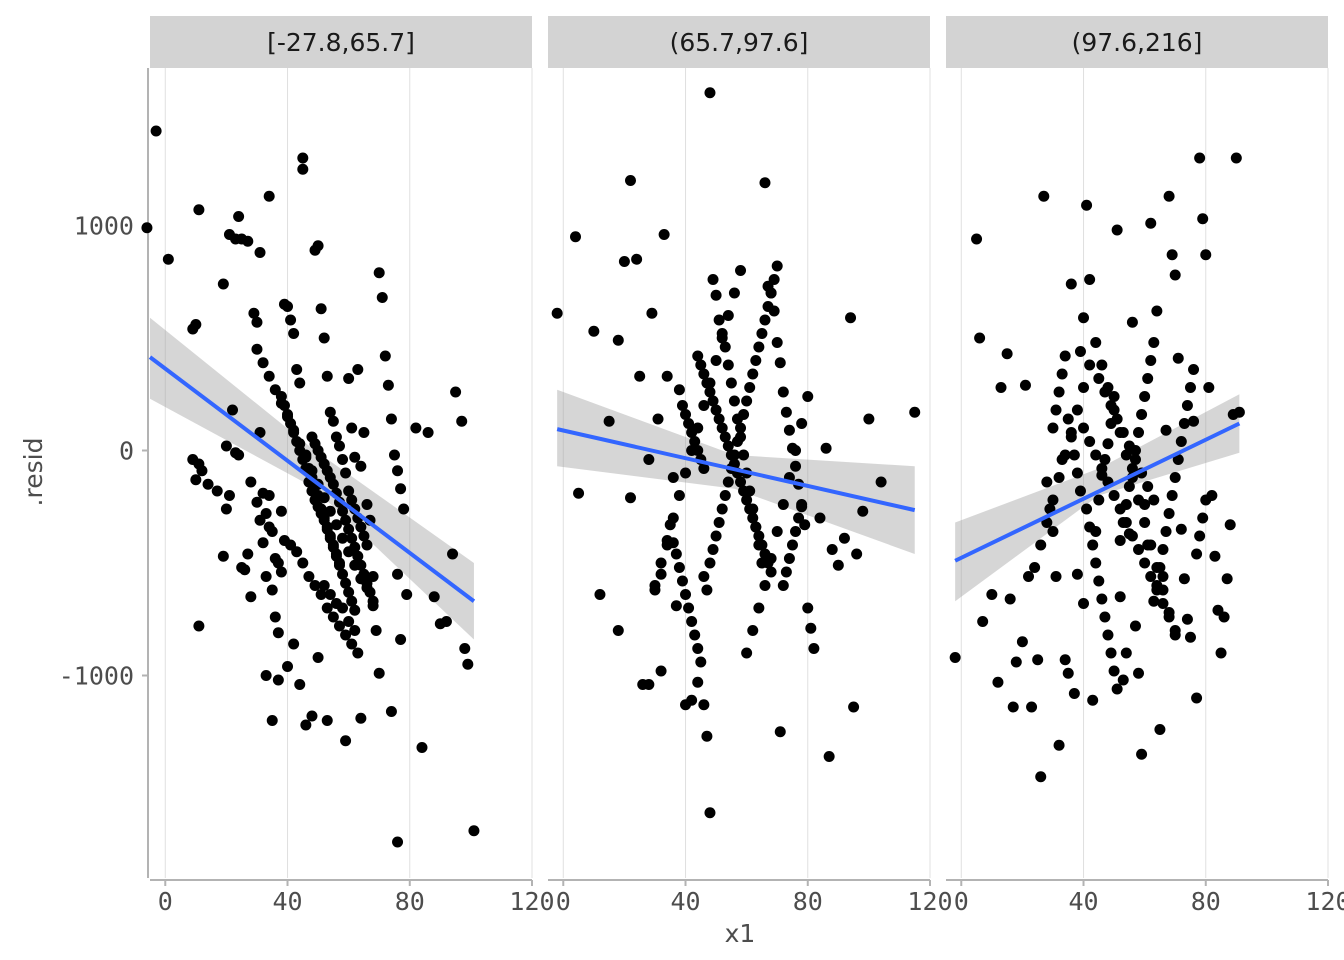  What do you see at coordinates (104, 473) in the screenshot?
I see `y-axis: -1000 0 1000` at bounding box center [104, 473].